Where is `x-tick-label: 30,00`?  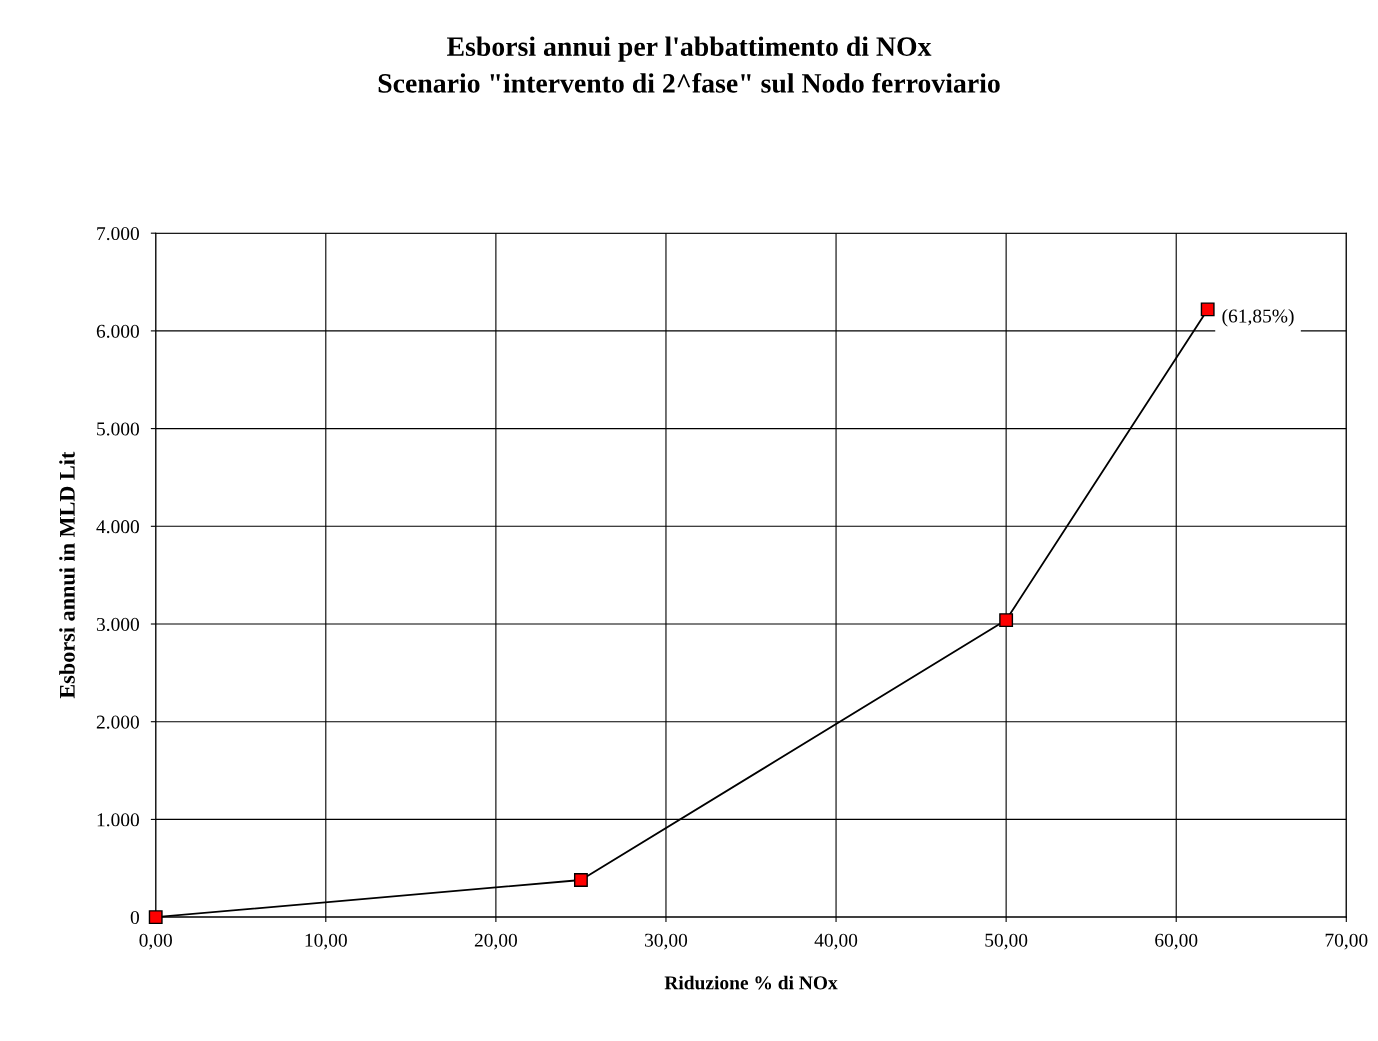 x-tick-label: 30,00 is located at coordinates (666, 941).